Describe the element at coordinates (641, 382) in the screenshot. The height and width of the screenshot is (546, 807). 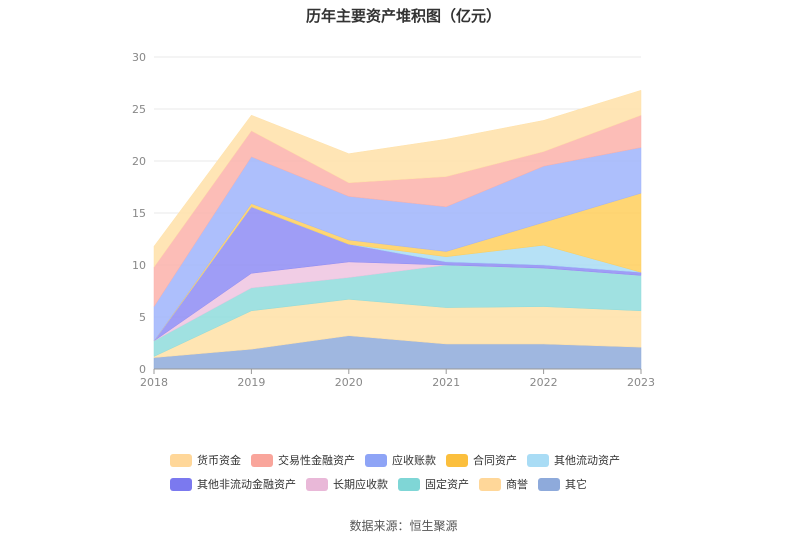
I see `x-tick-label: 2023` at that location.